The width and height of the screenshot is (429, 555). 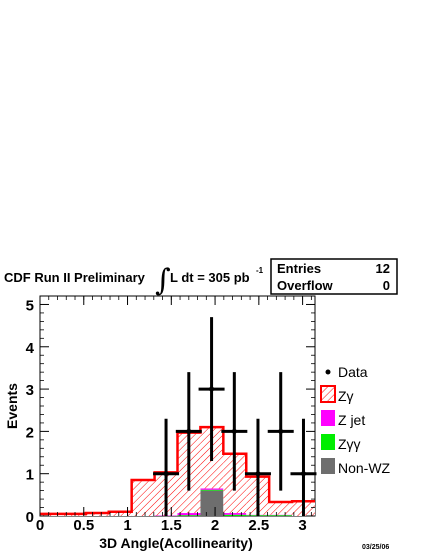 I want to click on header-experiment: CDF Run II Preliminary, so click(x=75, y=277).